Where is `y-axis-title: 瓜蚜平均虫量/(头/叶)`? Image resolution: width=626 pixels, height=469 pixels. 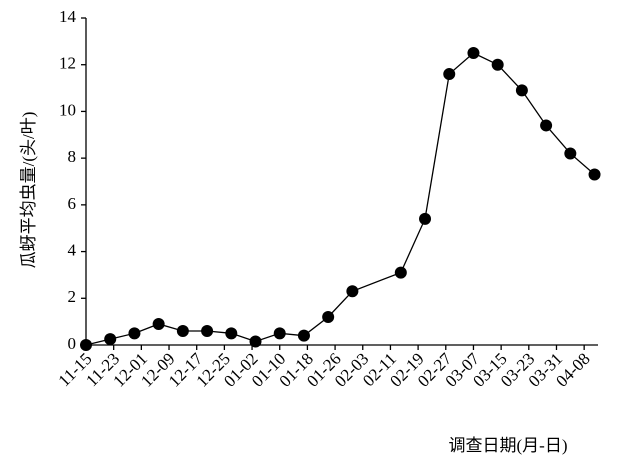 y-axis-title: 瓜蚜平均虫量/(头/叶) is located at coordinates (28, 190).